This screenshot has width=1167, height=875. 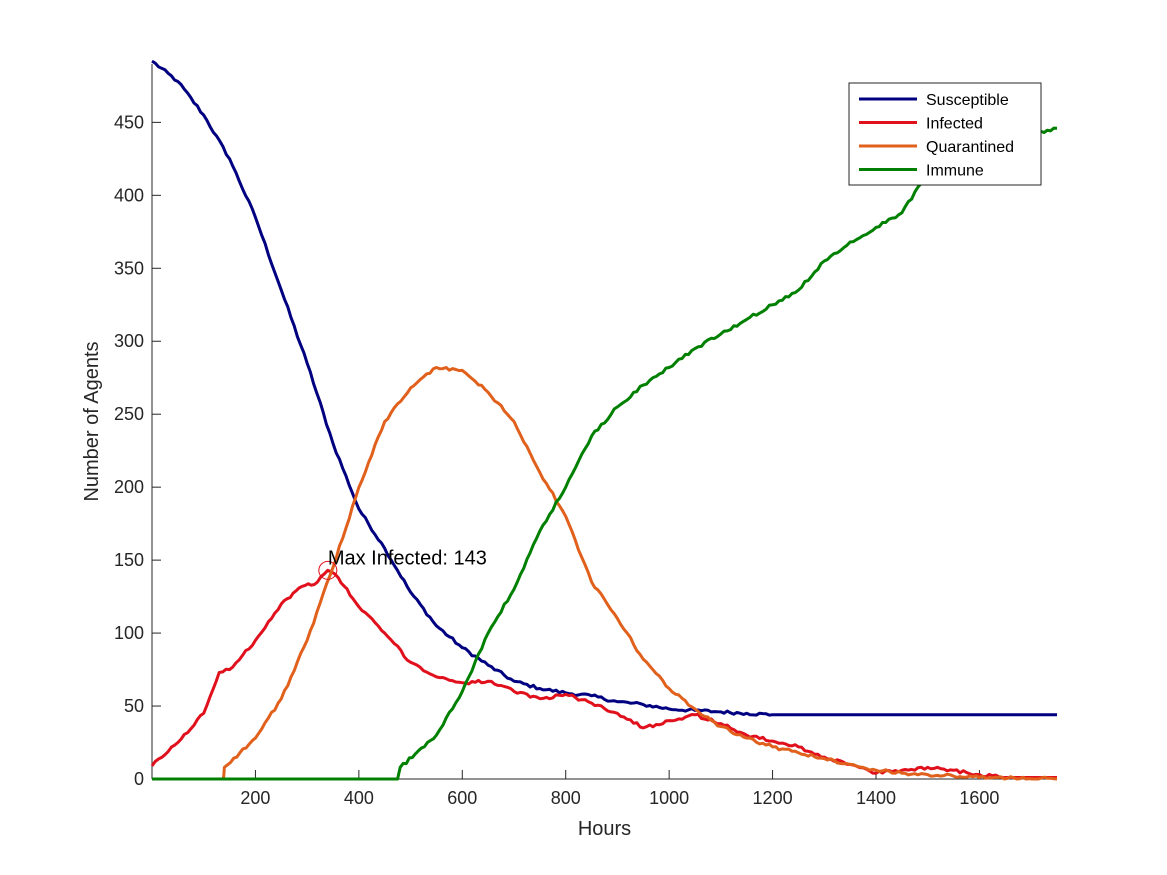 I want to click on y-tick-label: 250, so click(x=129, y=414).